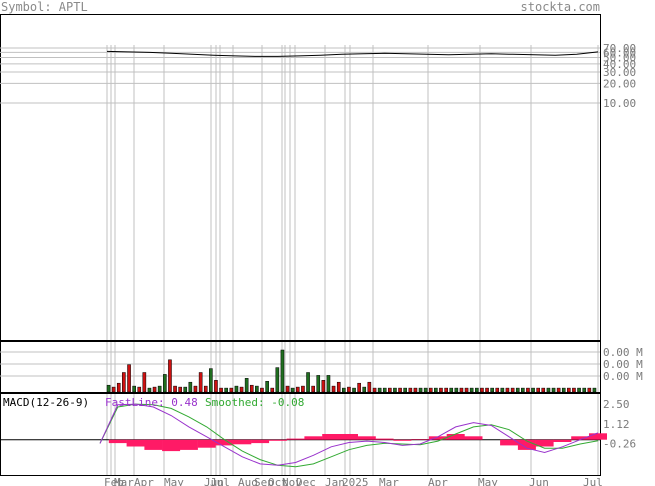 The width and height of the screenshot is (655, 486). I want to click on x-tick-label: 2025, so click(355, 481).